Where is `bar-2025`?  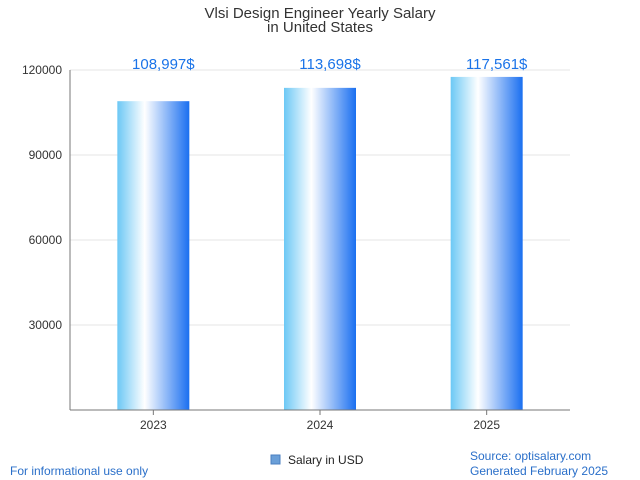 bar-2025 is located at coordinates (486, 243).